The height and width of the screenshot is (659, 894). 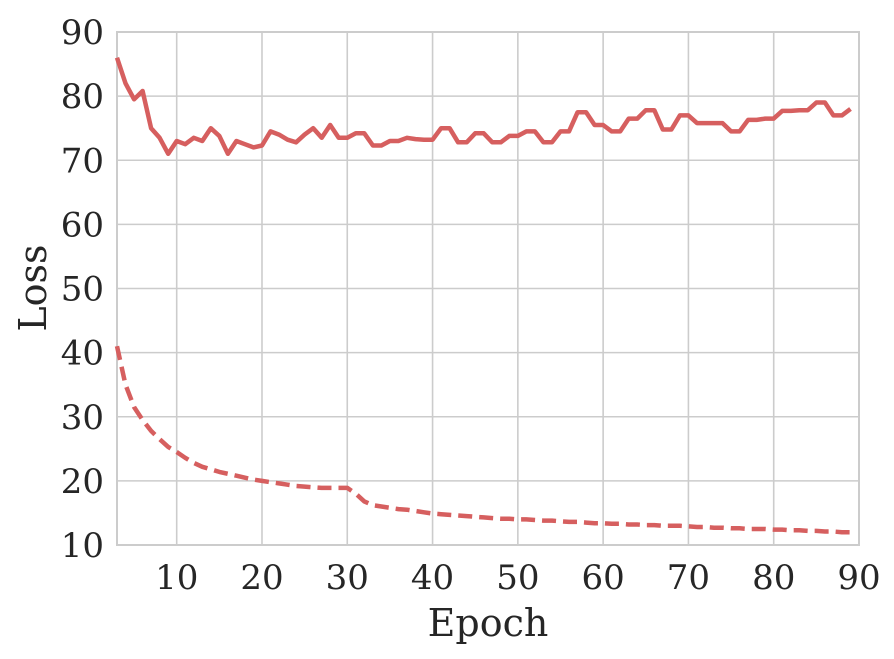 What do you see at coordinates (688, 578) in the screenshot?
I see `x-tick-label: 70` at bounding box center [688, 578].